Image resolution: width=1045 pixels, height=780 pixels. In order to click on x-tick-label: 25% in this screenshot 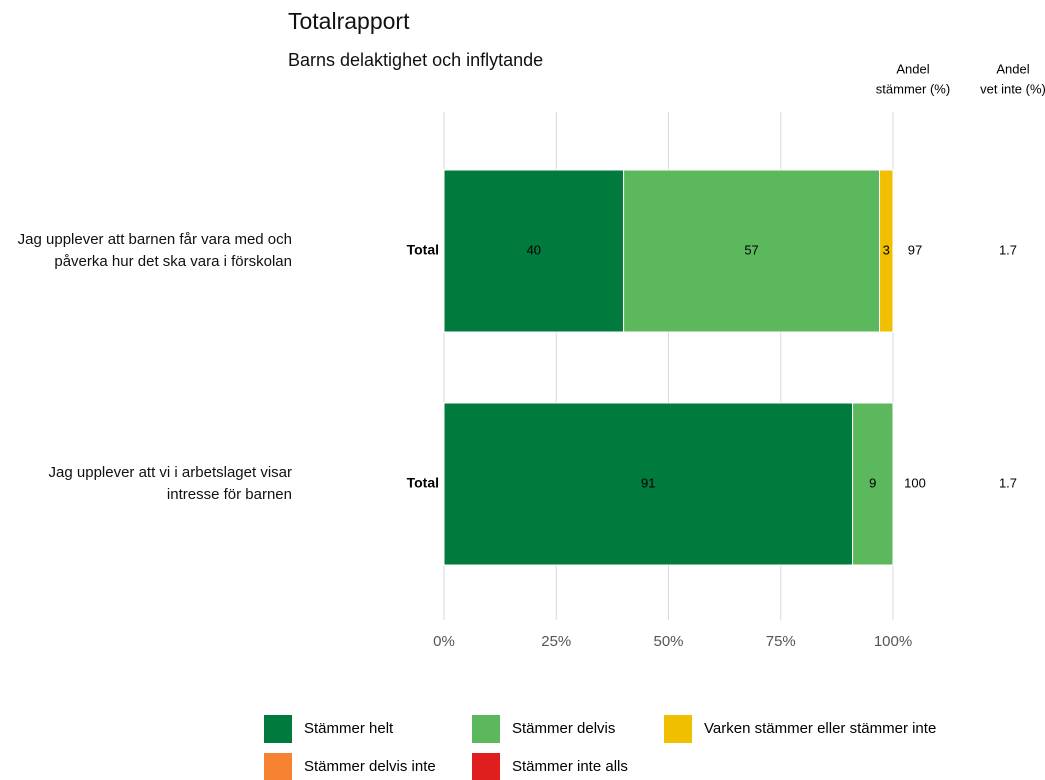, I will do `click(556, 641)`.